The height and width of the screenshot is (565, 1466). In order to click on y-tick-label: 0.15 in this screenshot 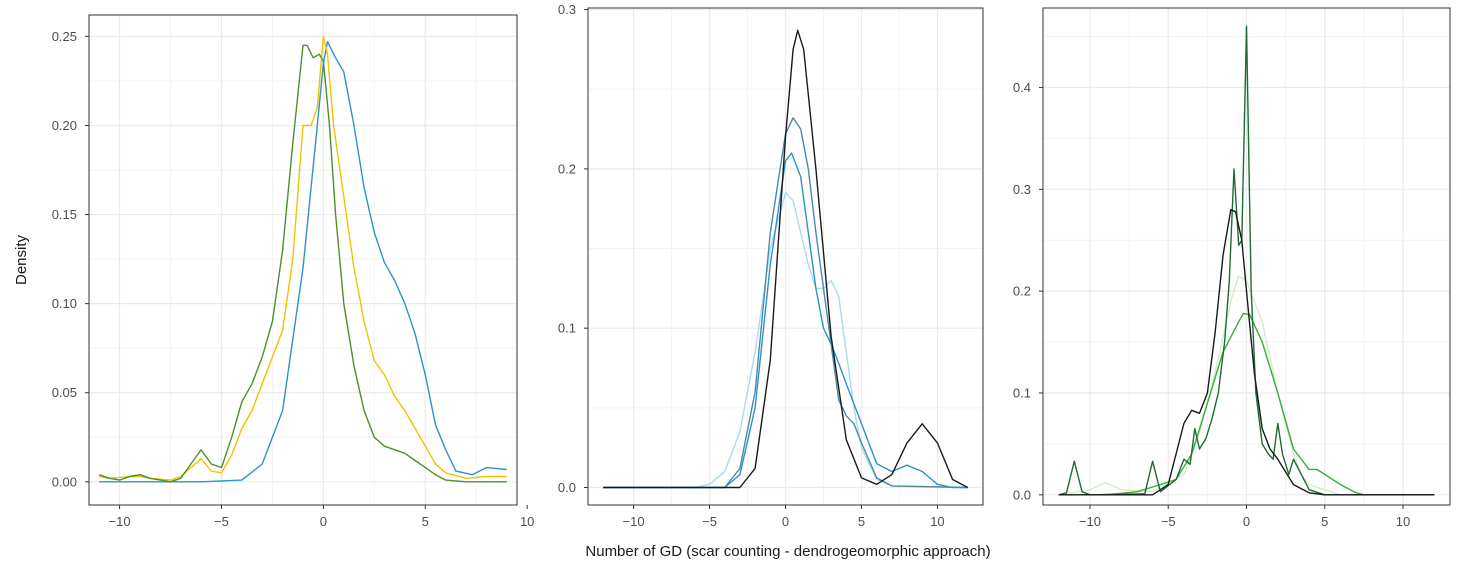, I will do `click(64, 214)`.